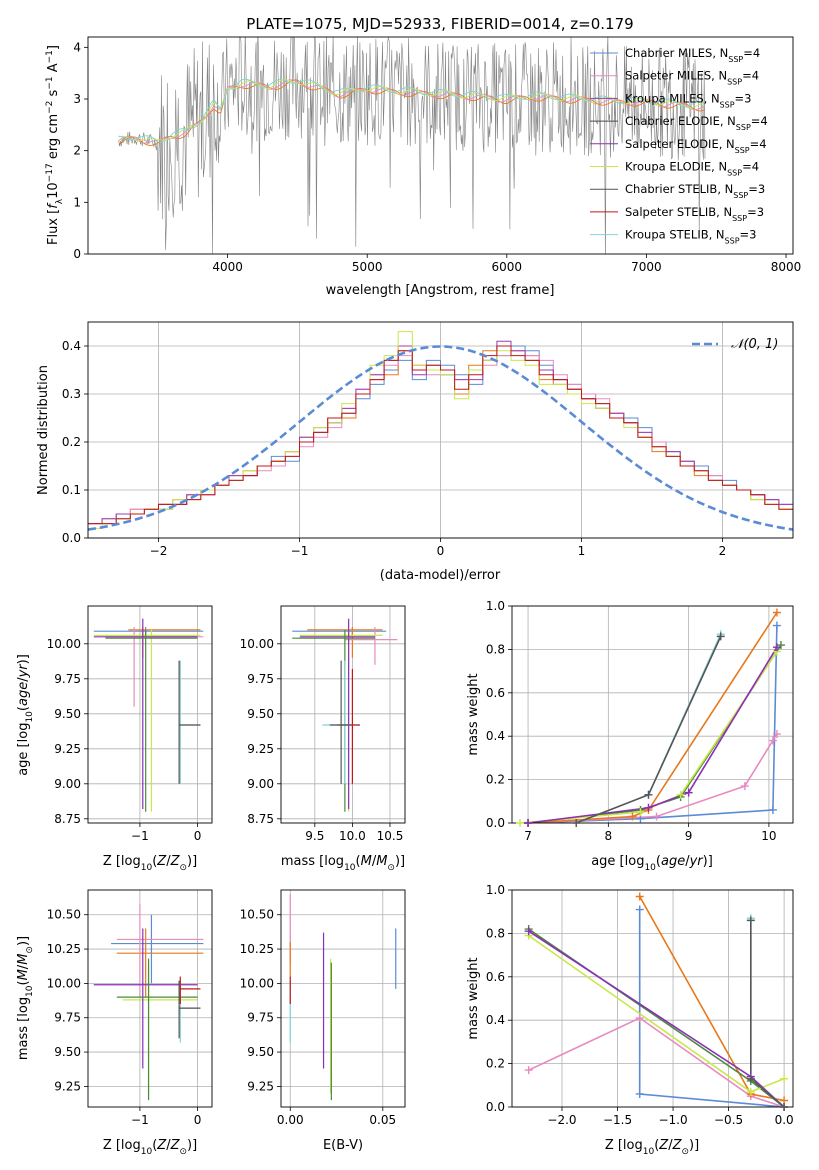 The width and height of the screenshot is (819, 1170). What do you see at coordinates (71, 442) in the screenshot?
I see `y-tick-label: 0.2` at bounding box center [71, 442].